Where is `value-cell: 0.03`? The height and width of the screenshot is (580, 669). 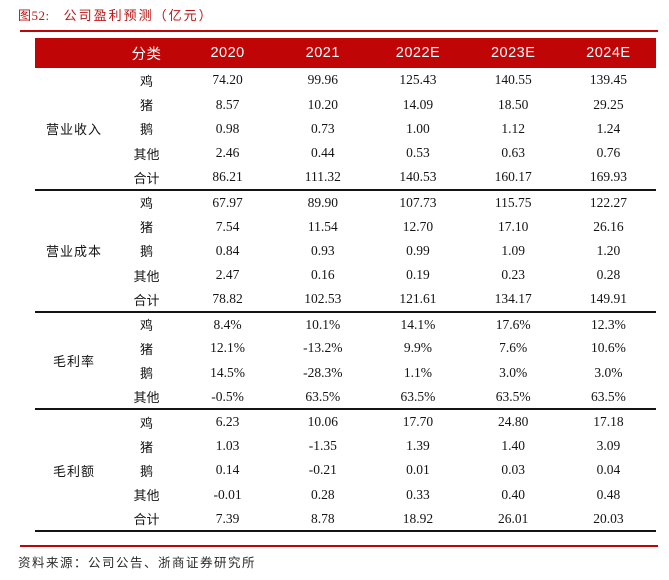 value-cell: 0.03 is located at coordinates (513, 470).